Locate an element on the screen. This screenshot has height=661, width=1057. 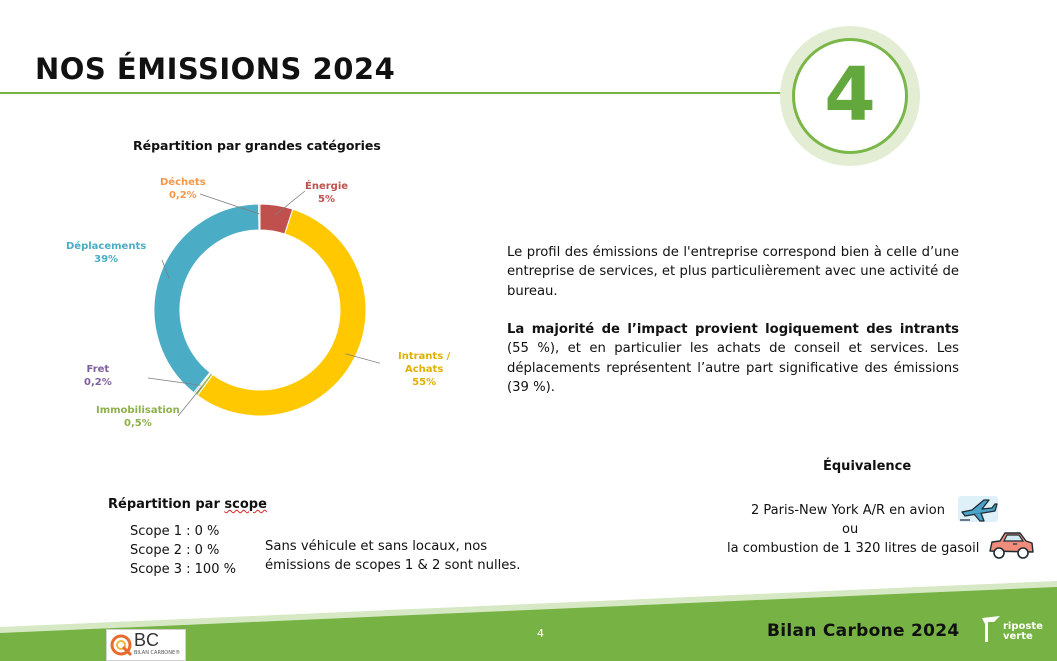
label-immobilisation-name: Immobilisation is located at coordinates (138, 410).